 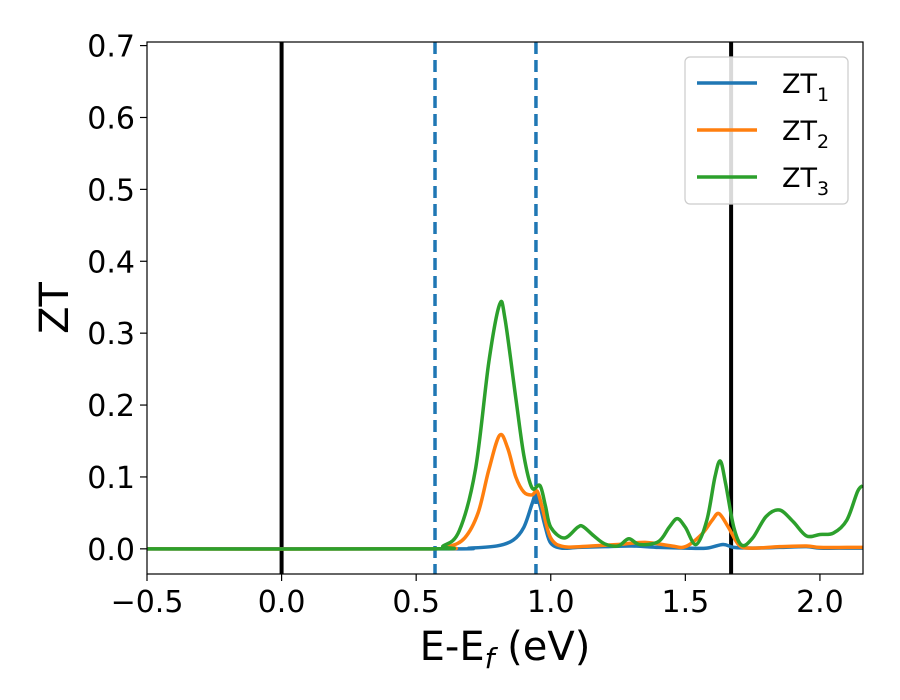 I want to click on x-tick-label: −0.5, so click(x=147, y=602).